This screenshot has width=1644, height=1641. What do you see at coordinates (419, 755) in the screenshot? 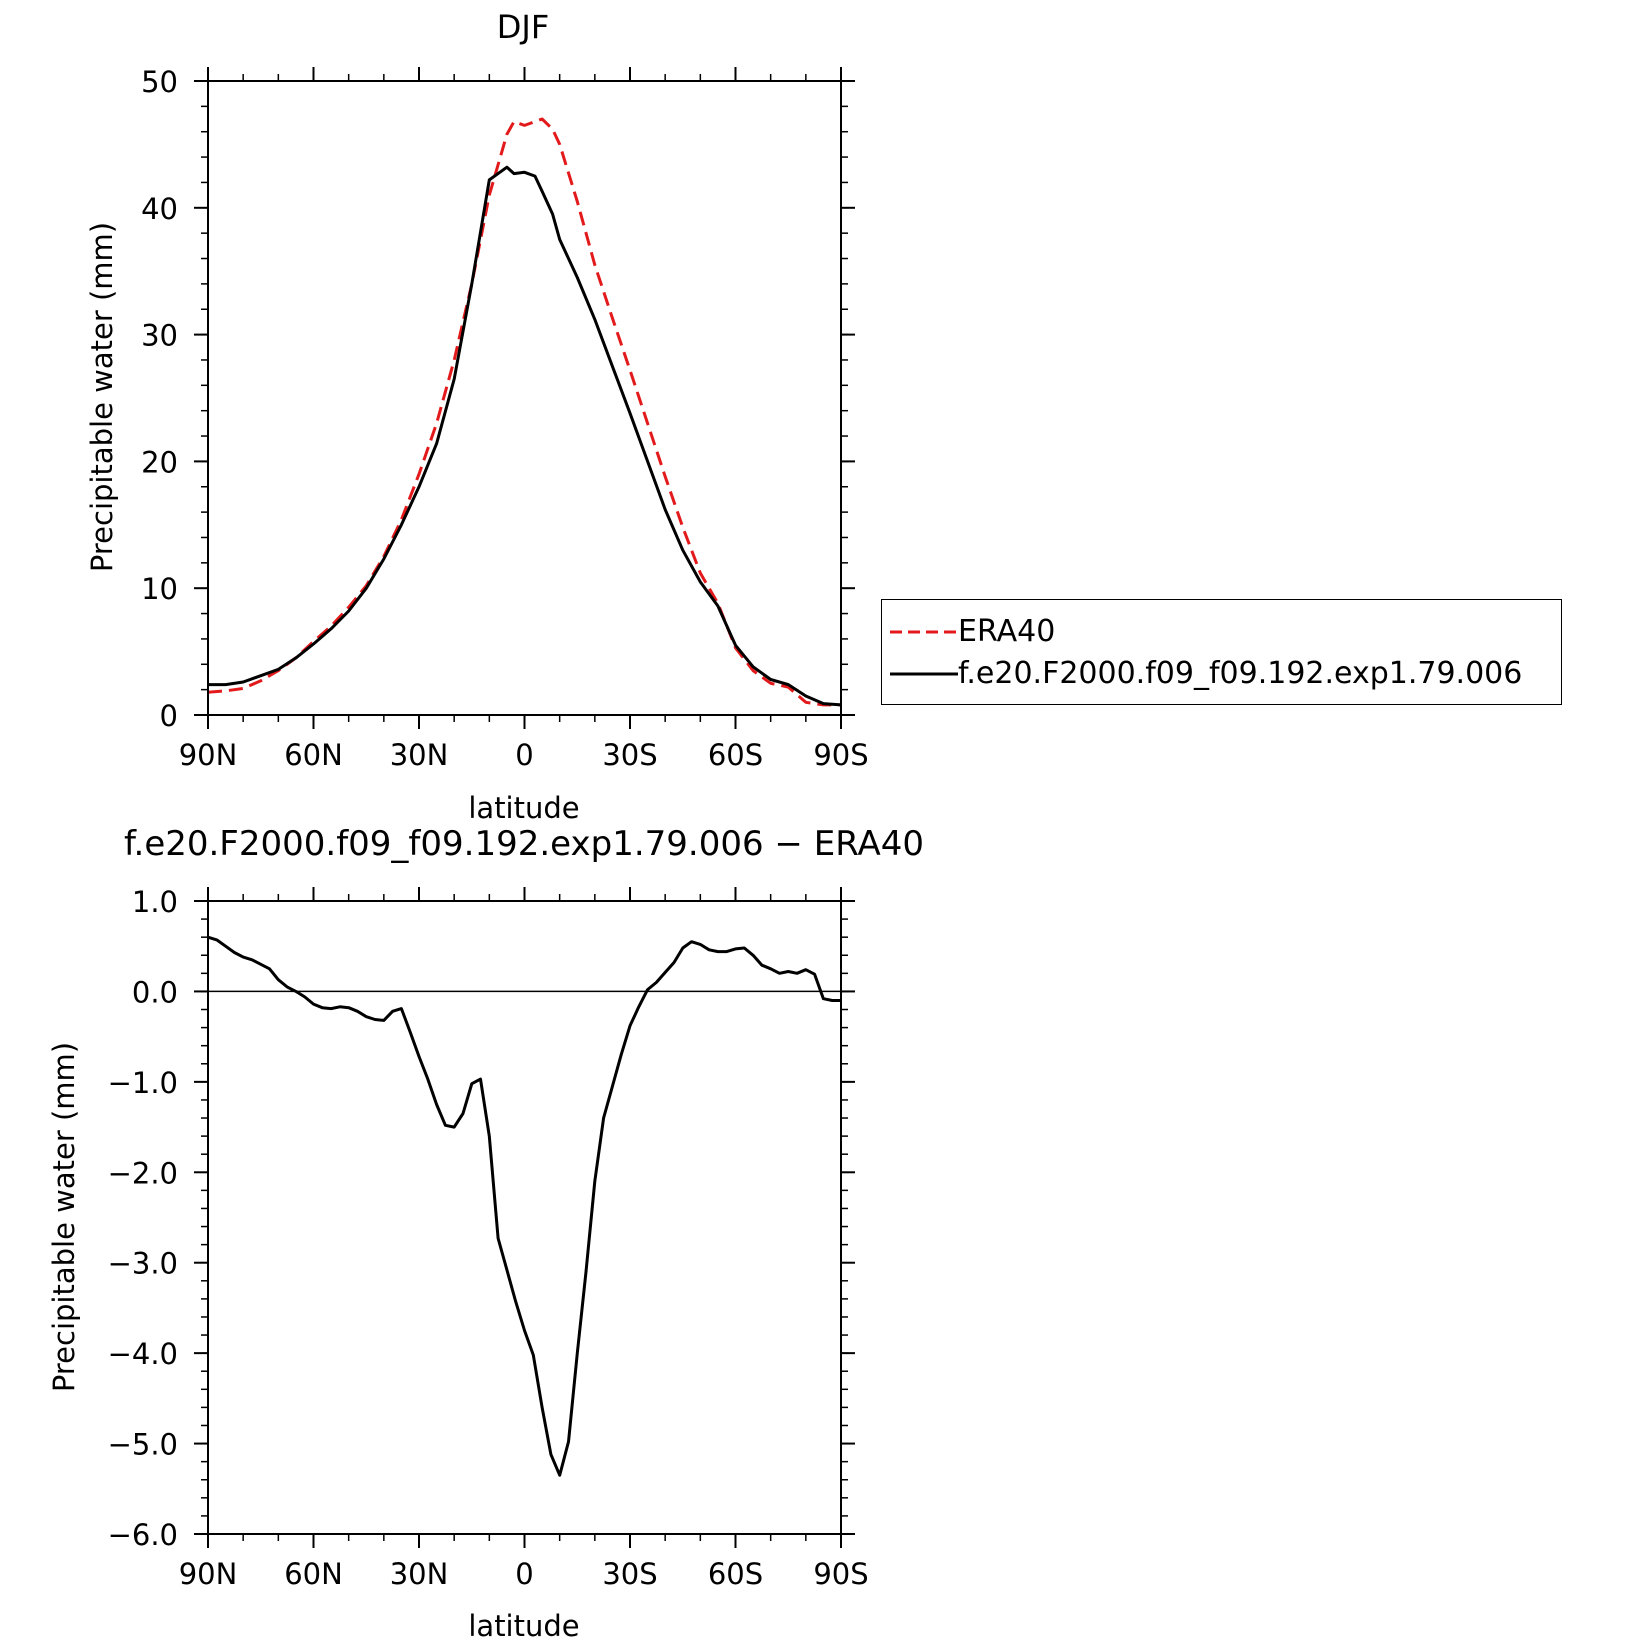
I see `x-tick-label-top: 30N` at bounding box center [419, 755].